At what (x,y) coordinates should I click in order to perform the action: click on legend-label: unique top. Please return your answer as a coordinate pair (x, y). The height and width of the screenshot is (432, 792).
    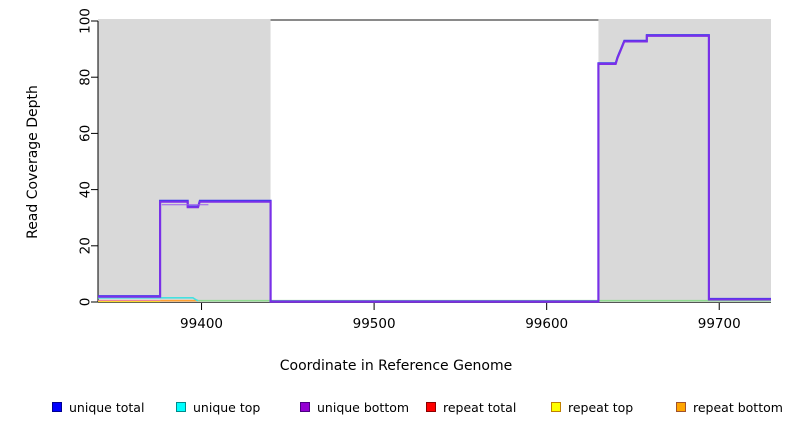
    Looking at the image, I should click on (227, 407).